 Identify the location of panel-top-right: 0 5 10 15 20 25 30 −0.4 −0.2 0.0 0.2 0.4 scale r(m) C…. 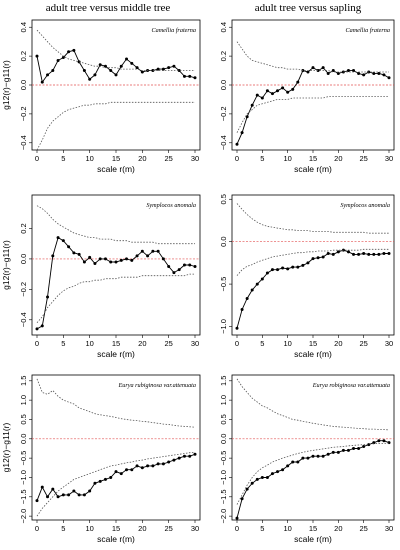
(307, 96).